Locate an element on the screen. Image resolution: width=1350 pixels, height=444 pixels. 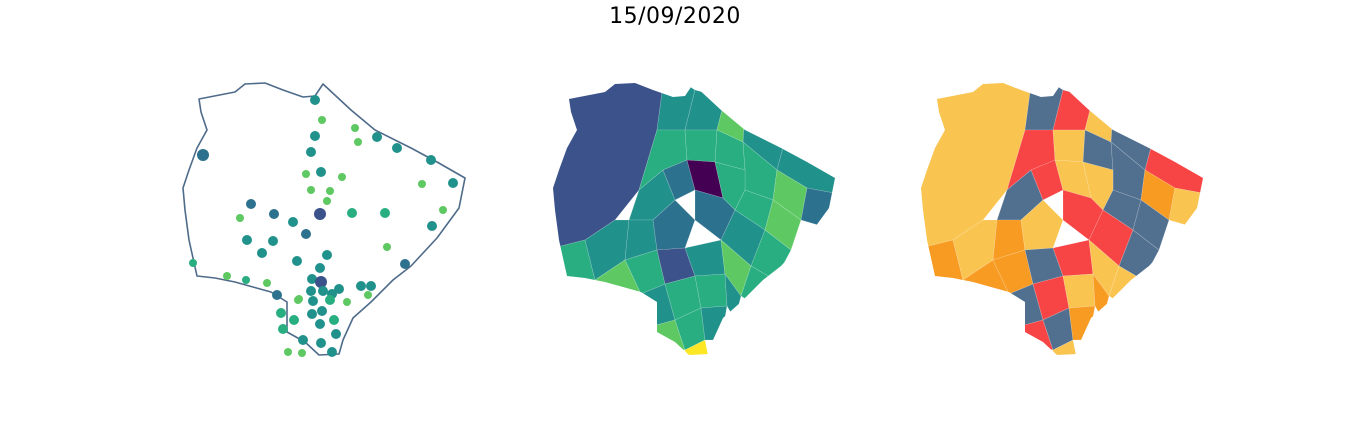
points-map-svg is located at coordinates (324, 219).